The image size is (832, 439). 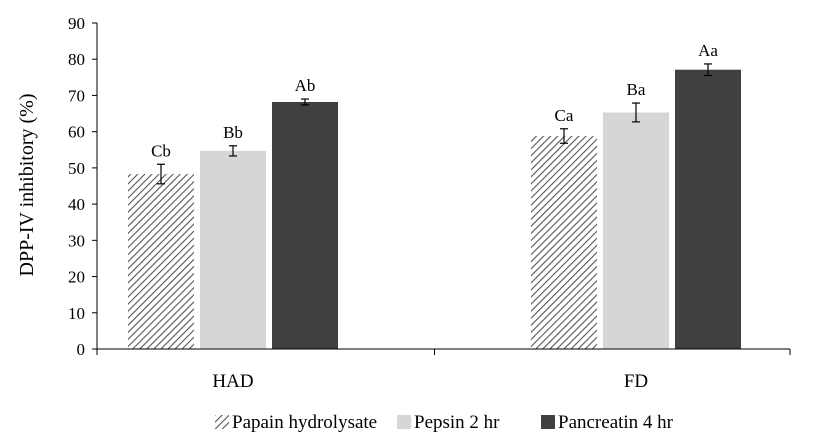 I want to click on legend-label: Pepsin 2 hr, so click(x=457, y=422).